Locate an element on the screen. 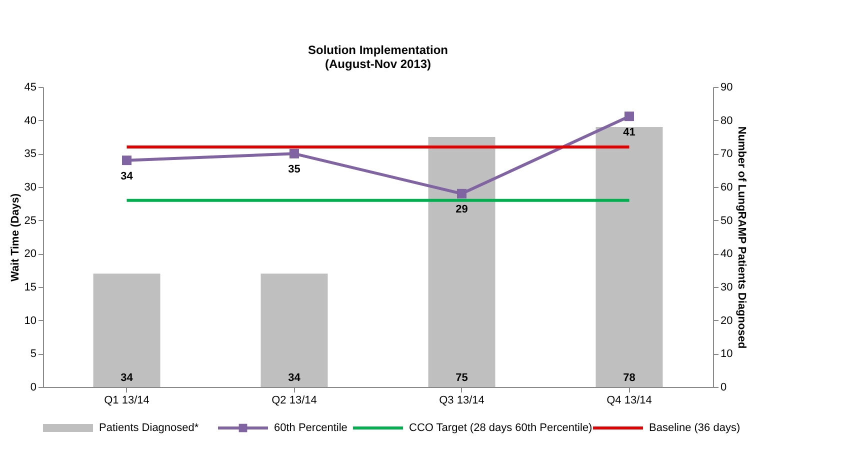  y-tick-label: 15 is located at coordinates (30, 288).